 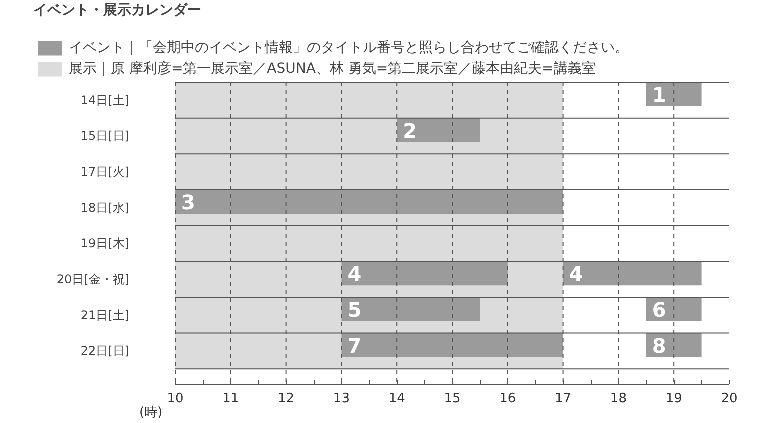 I want to click on x-tick-label: 17, so click(x=563, y=399).